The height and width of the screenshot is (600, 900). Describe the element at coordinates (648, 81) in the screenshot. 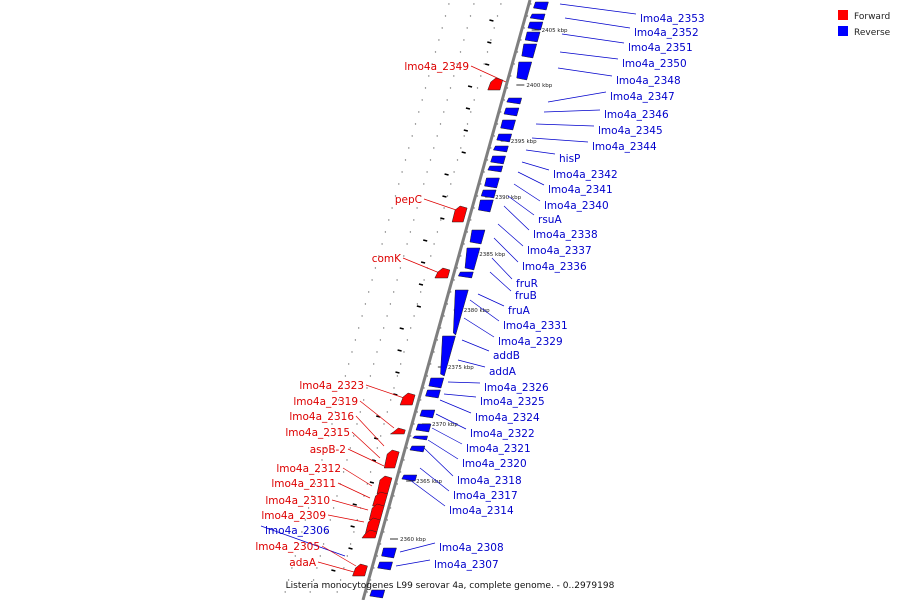

I see `reverse-gene-label: lmo4a_2348` at that location.